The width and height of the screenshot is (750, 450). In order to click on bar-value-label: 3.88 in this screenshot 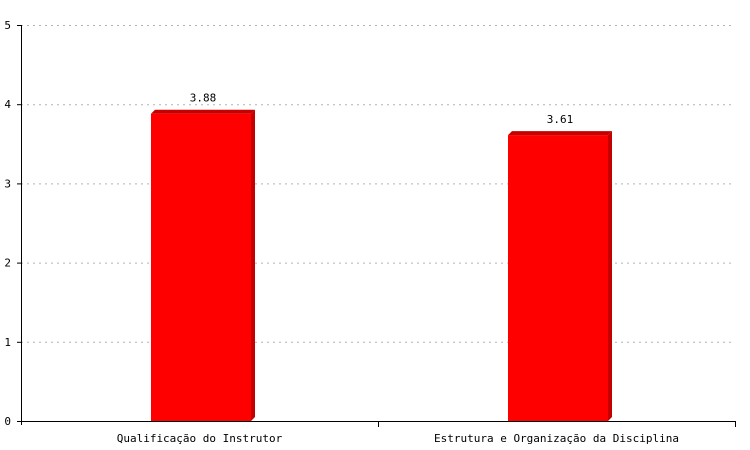, I will do `click(203, 98)`.